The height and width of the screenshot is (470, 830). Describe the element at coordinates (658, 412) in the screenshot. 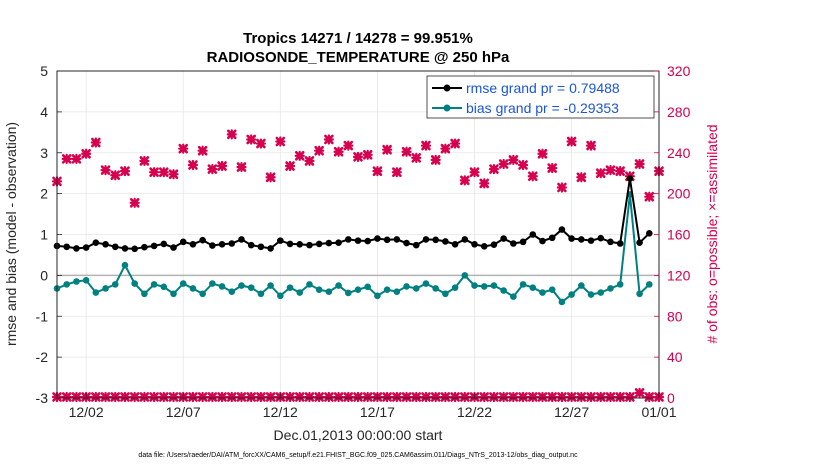

I see `x-tick-label: 01/01` at that location.